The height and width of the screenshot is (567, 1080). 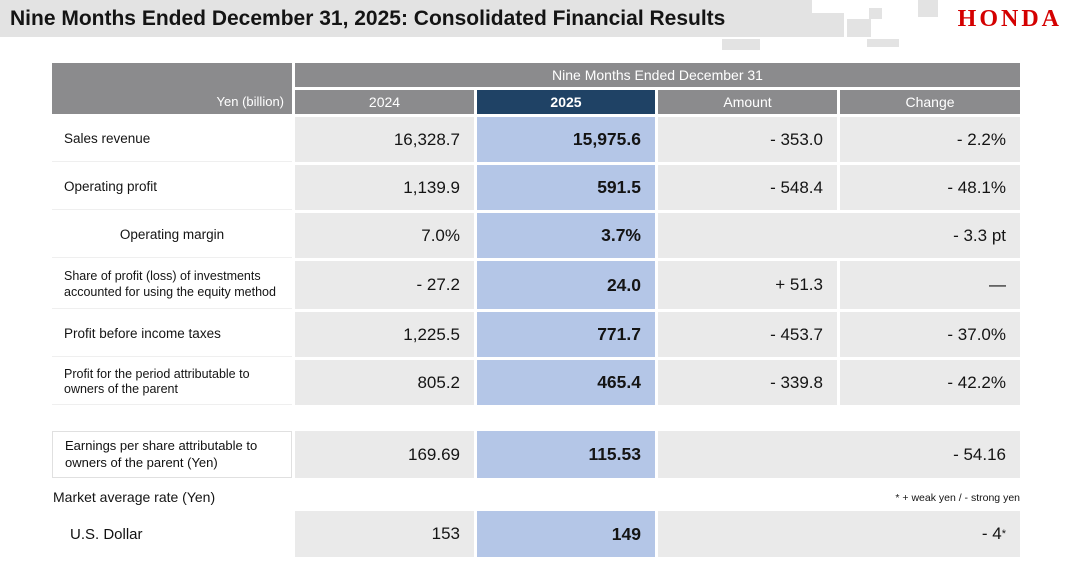 I want to click on cell-change: - 4 *, so click(x=839, y=534).